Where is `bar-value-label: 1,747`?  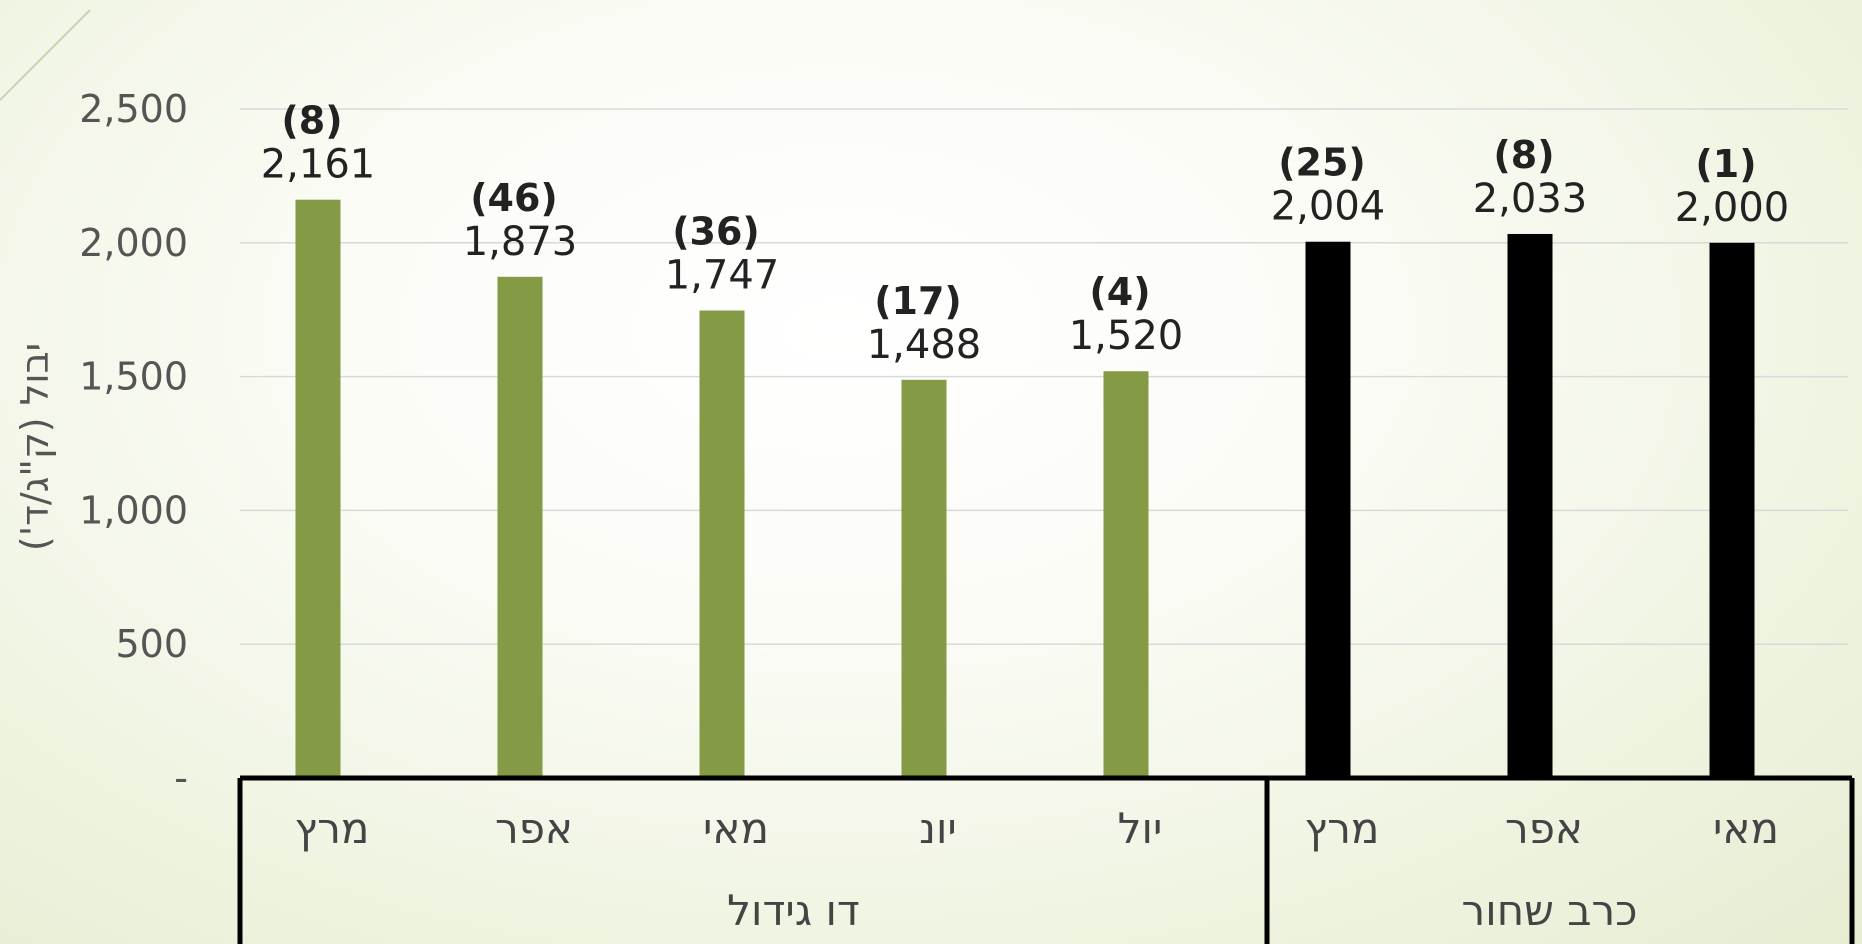 bar-value-label: 1,747 is located at coordinates (722, 276).